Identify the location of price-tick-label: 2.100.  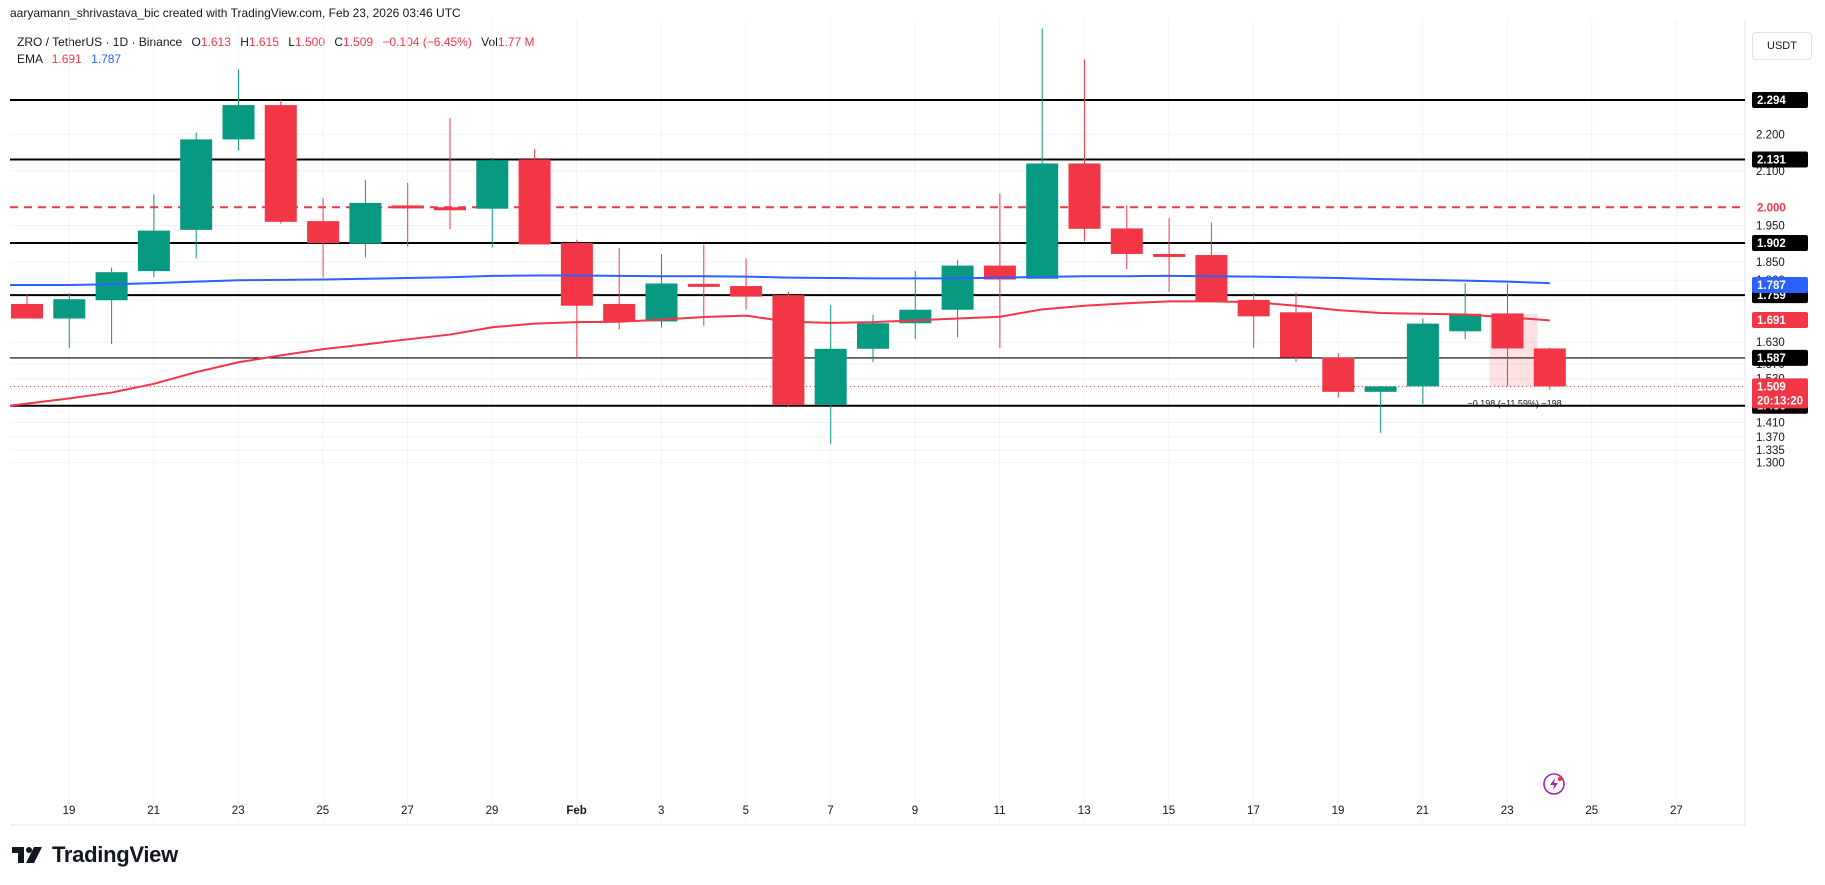
(1770, 172).